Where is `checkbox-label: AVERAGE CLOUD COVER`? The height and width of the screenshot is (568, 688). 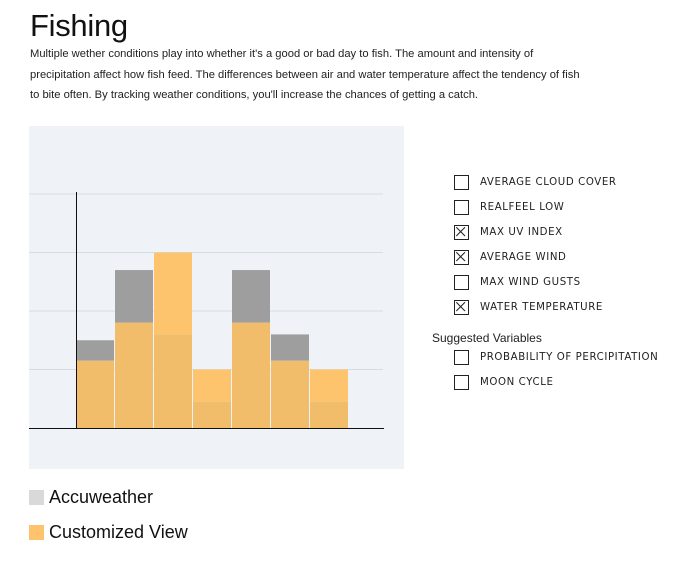
checkbox-label: AVERAGE CLOUD COVER is located at coordinates (548, 182).